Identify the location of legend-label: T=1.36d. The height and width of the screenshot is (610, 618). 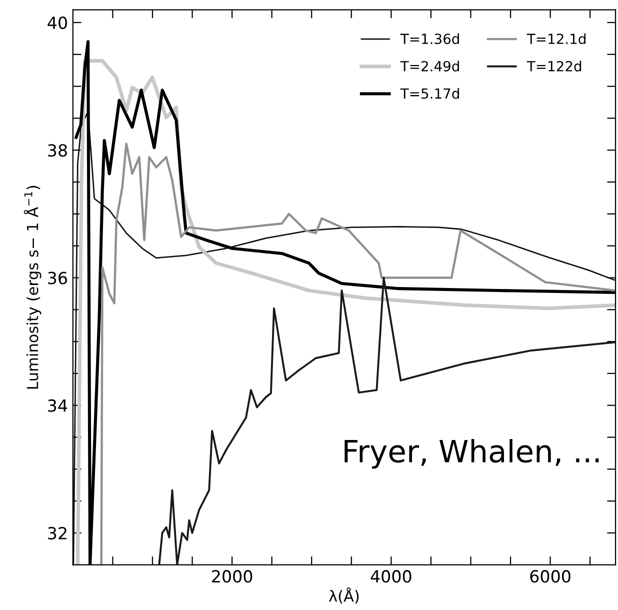
(429, 38).